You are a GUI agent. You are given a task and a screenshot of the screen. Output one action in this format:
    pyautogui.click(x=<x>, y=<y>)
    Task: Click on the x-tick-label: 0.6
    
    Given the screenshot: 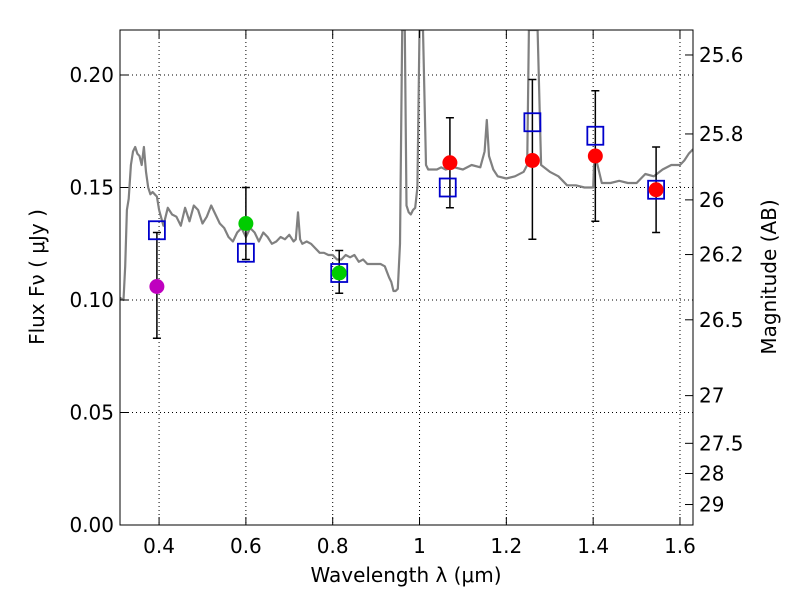 What is the action you would take?
    pyautogui.click(x=246, y=546)
    